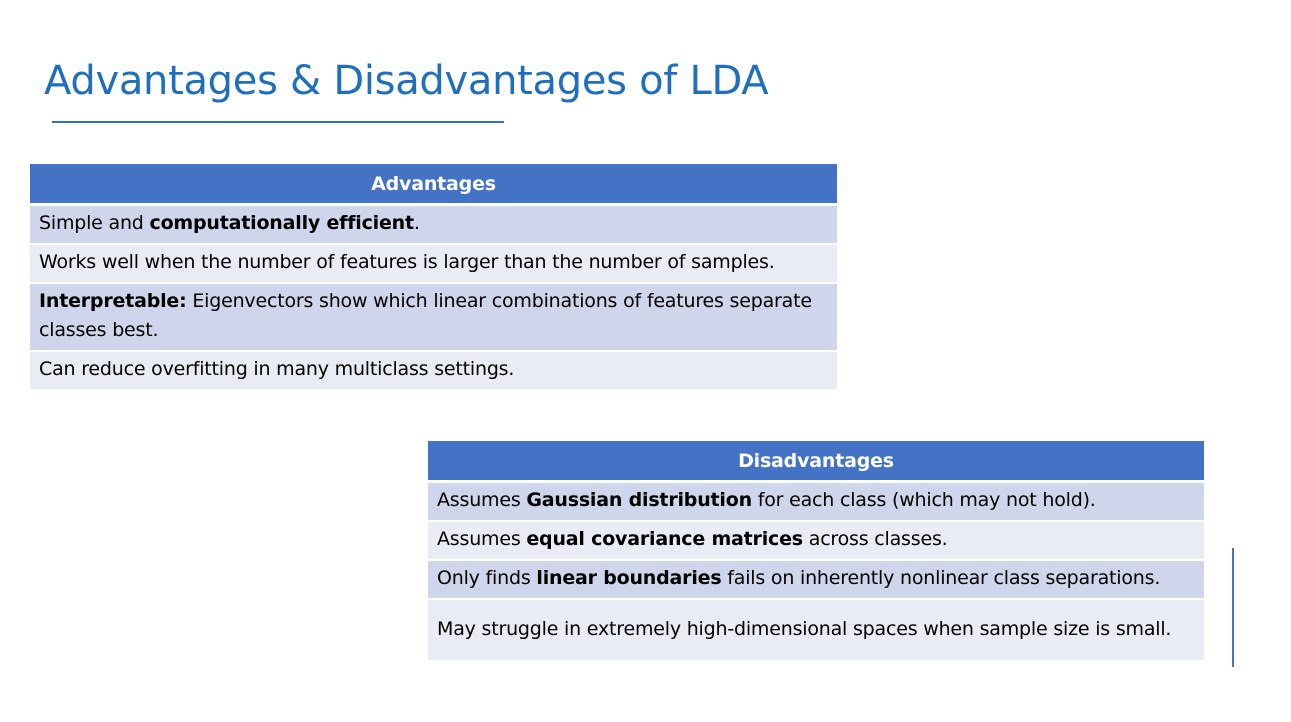 This screenshot has height=722, width=1291. Describe the element at coordinates (639, 500) in the screenshot. I see `disadvantage-bold-text: Gaussian distribution` at that location.